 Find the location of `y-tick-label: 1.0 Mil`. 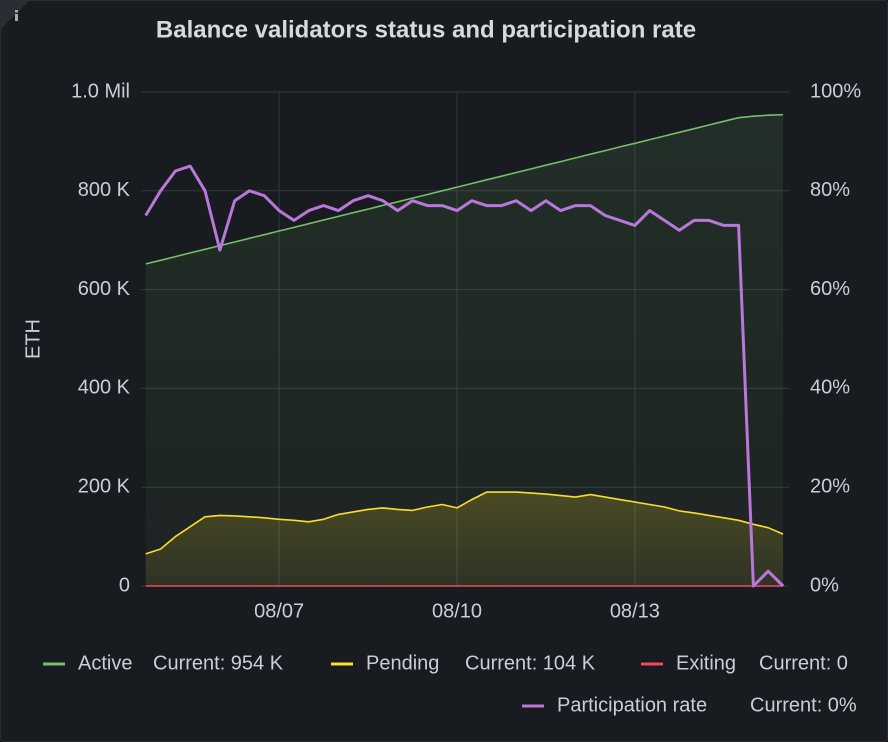

y-tick-label: 1.0 Mil is located at coordinates (100, 91).